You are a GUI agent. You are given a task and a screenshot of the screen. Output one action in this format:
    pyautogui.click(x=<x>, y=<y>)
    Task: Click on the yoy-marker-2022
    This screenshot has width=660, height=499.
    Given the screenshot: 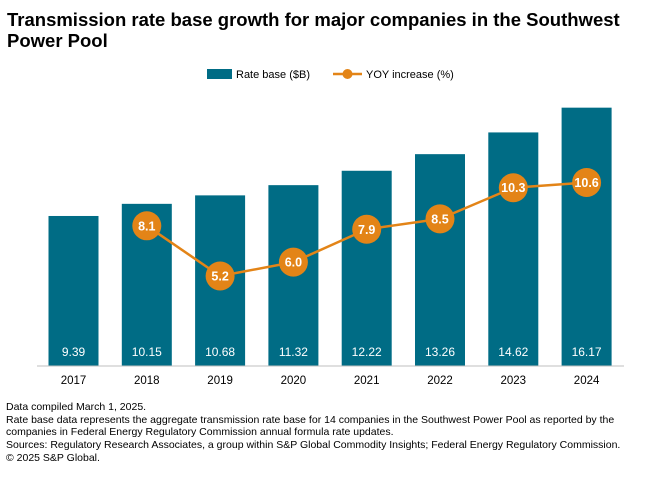 What is the action you would take?
    pyautogui.click(x=440, y=219)
    